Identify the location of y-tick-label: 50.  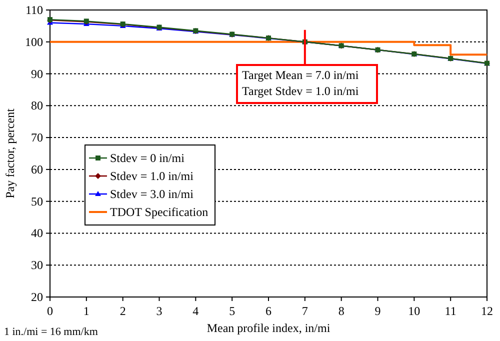
(37, 201).